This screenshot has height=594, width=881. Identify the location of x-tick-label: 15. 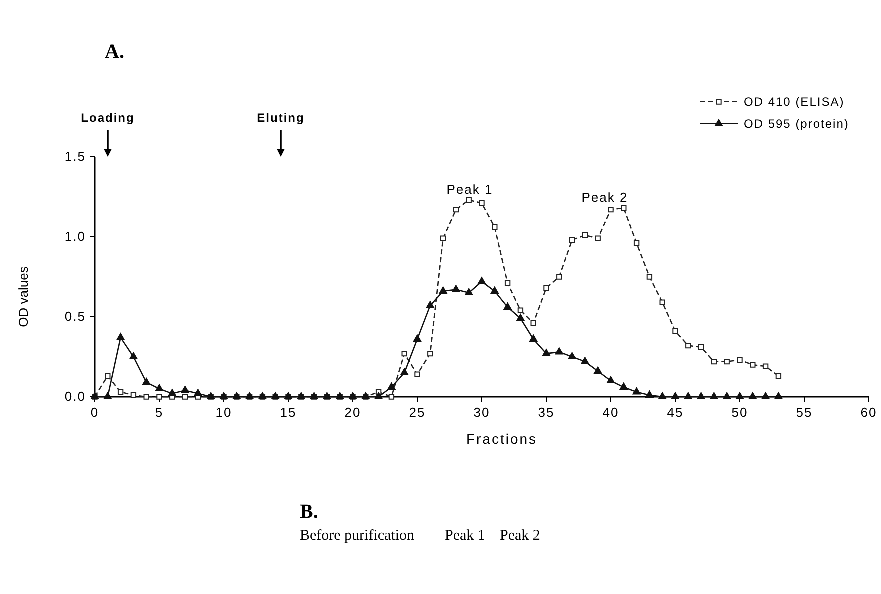
(288, 412).